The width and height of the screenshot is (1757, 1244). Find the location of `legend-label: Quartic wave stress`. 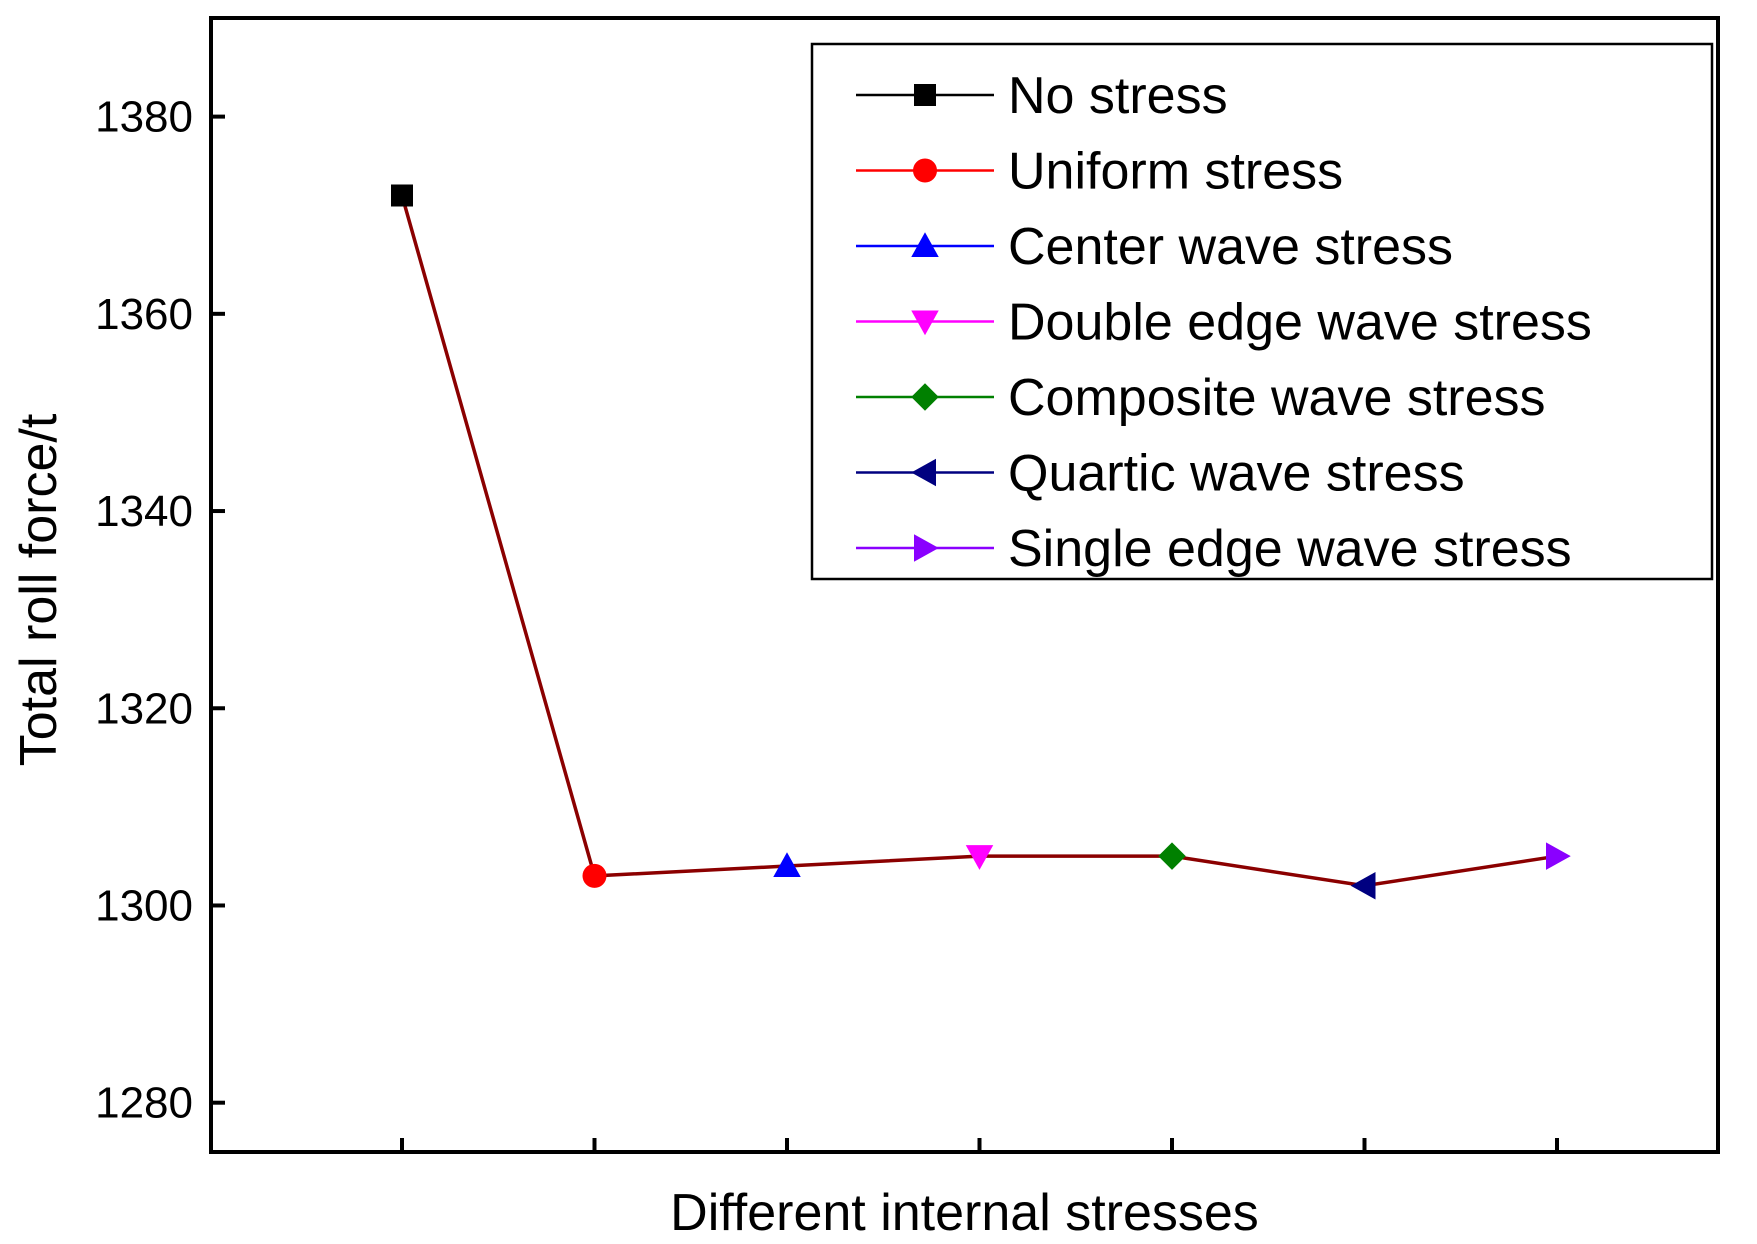

legend-label: Quartic wave stress is located at coordinates (1236, 474).